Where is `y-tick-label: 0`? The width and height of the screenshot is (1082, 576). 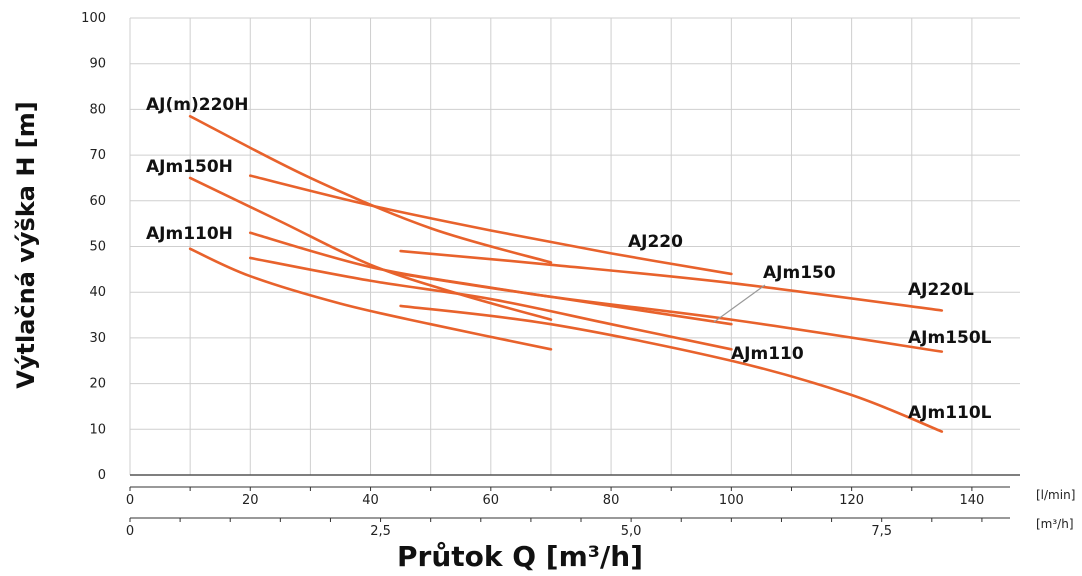
y-tick-label: 0 is located at coordinates (102, 475).